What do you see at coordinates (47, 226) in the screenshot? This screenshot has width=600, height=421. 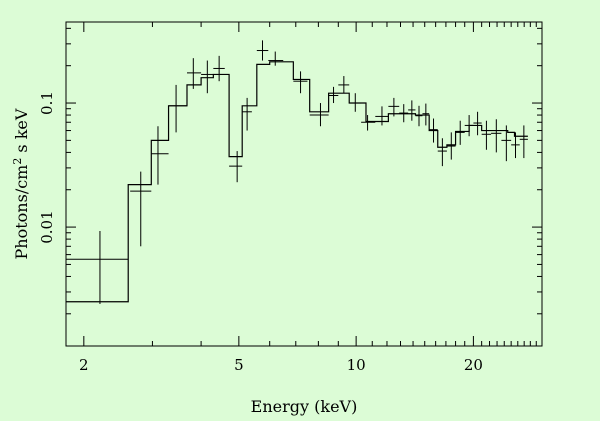 I see `y-tick-label: 0.01` at bounding box center [47, 226].